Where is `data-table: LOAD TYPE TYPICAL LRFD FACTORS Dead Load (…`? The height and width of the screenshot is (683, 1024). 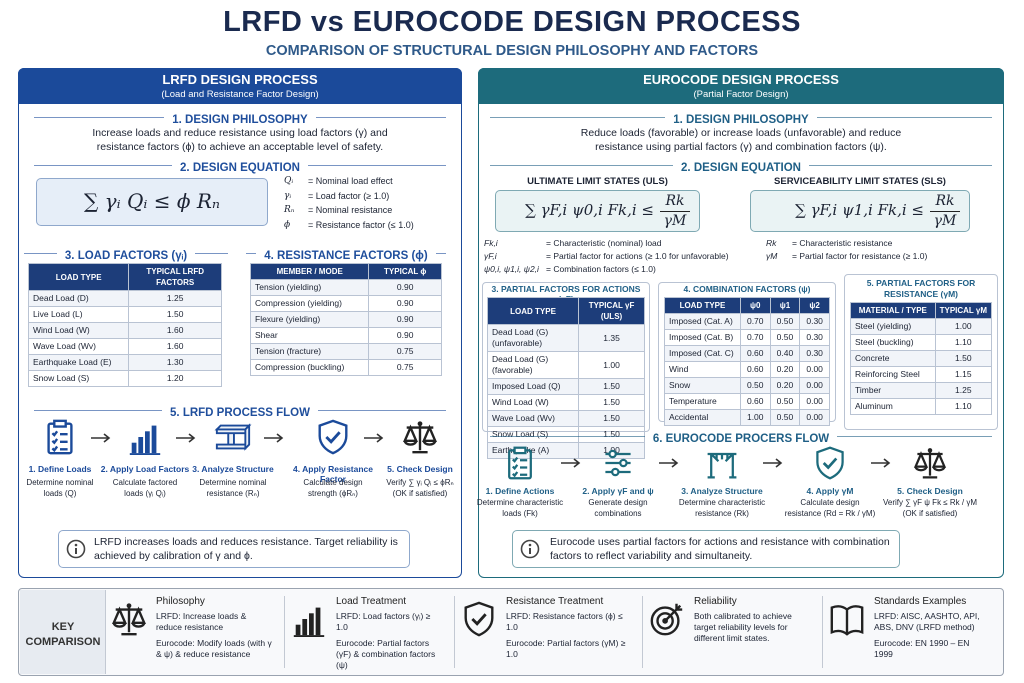 data-table: LOAD TYPE TYPICAL LRFD FACTORS Dead Load (… is located at coordinates (124, 325).